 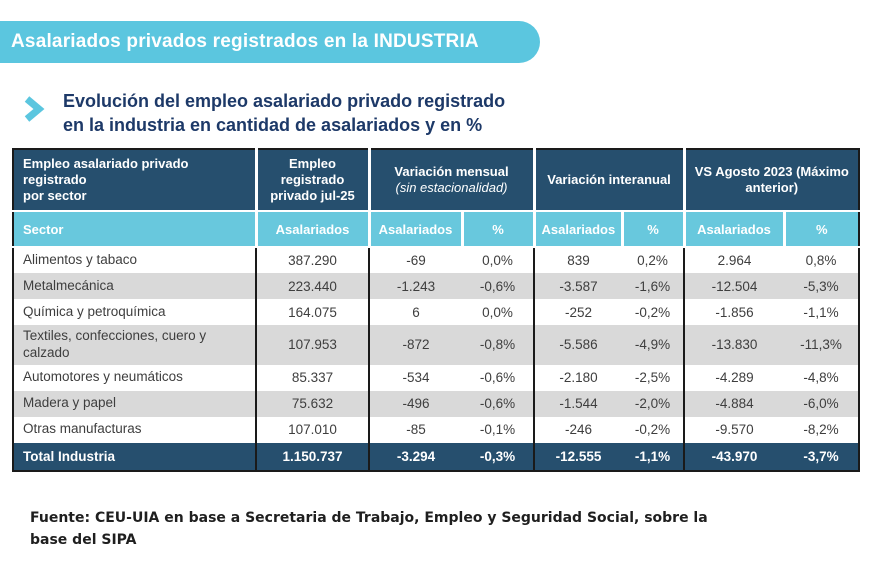 What do you see at coordinates (822, 377) in the screenshot?
I see `table-cell: -4,8%` at bounding box center [822, 377].